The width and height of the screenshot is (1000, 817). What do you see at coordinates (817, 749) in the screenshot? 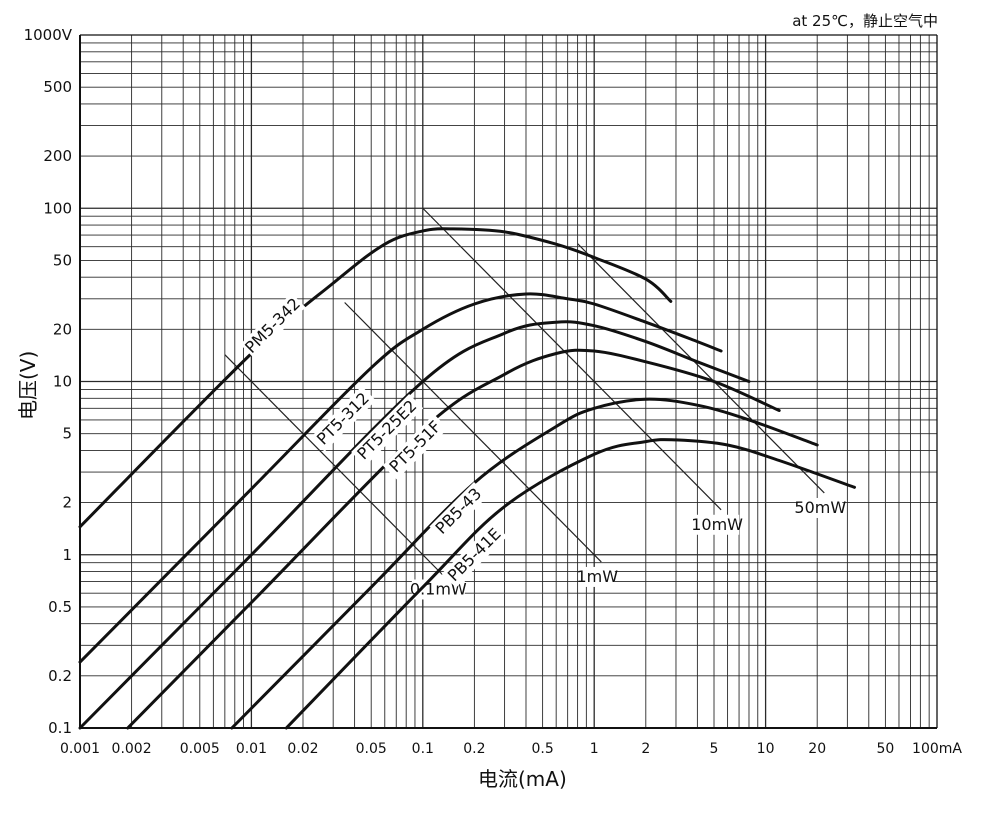
I see `x-tick-label: 20` at bounding box center [817, 749].